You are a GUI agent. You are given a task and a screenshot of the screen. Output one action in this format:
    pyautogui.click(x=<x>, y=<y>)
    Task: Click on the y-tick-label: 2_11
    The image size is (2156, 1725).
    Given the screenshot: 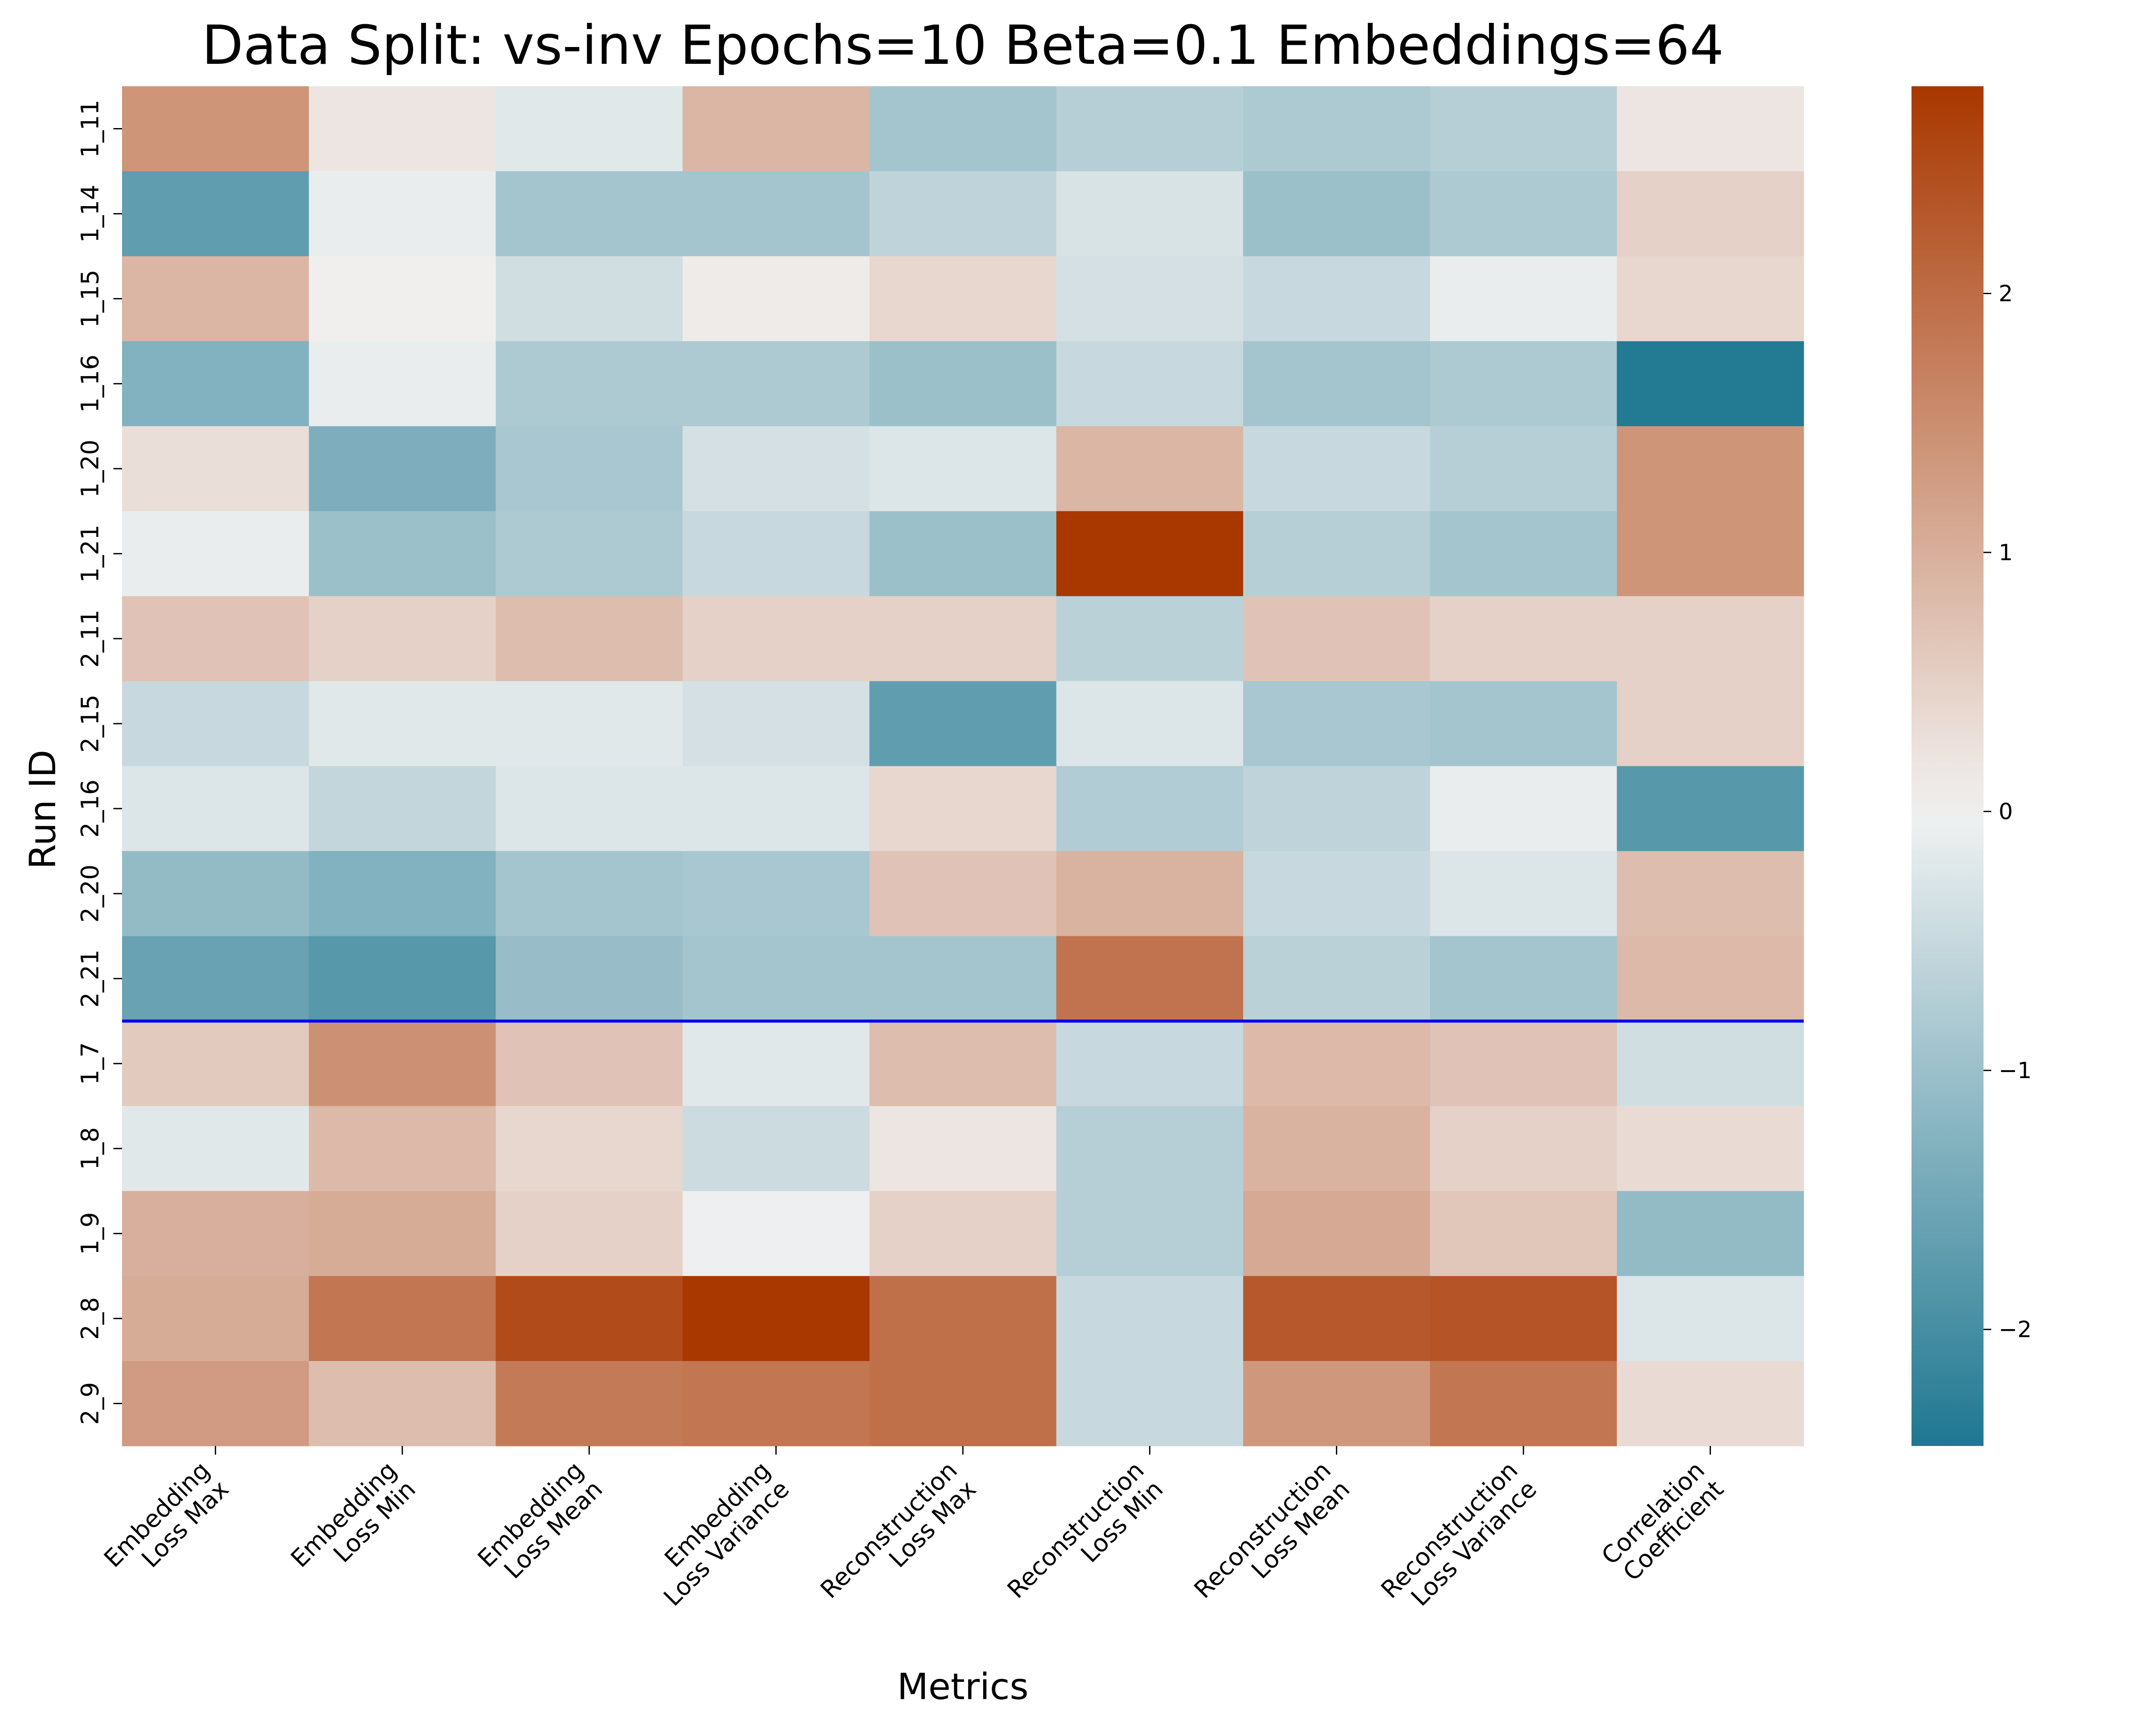 What is the action you would take?
    pyautogui.click(x=90, y=638)
    